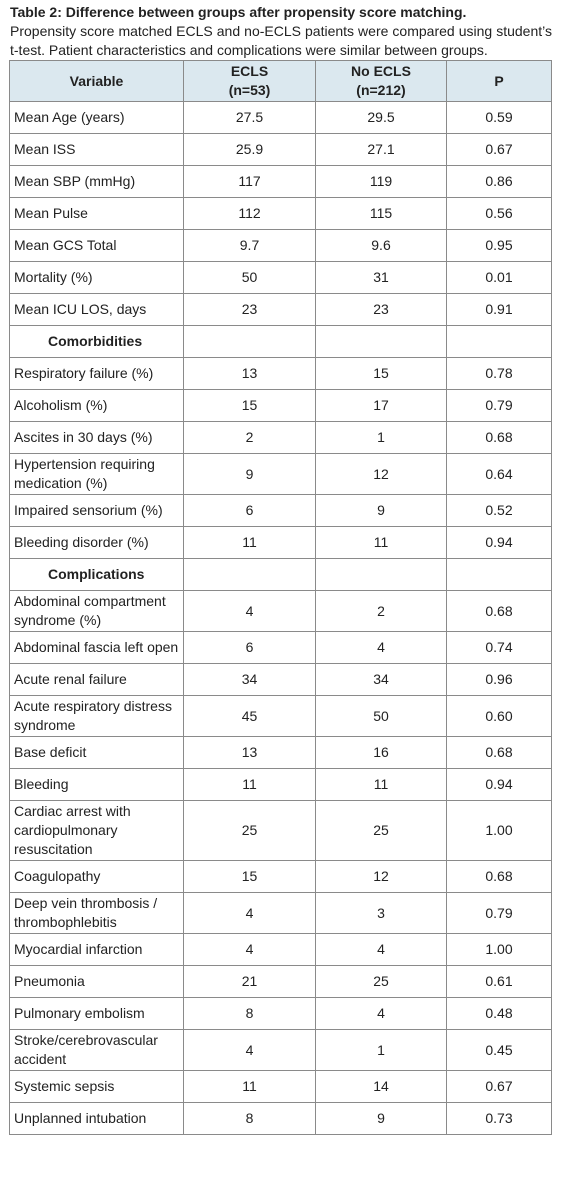 This screenshot has width=562, height=1182. I want to click on variable-cell: Mean ISS, so click(96, 149).